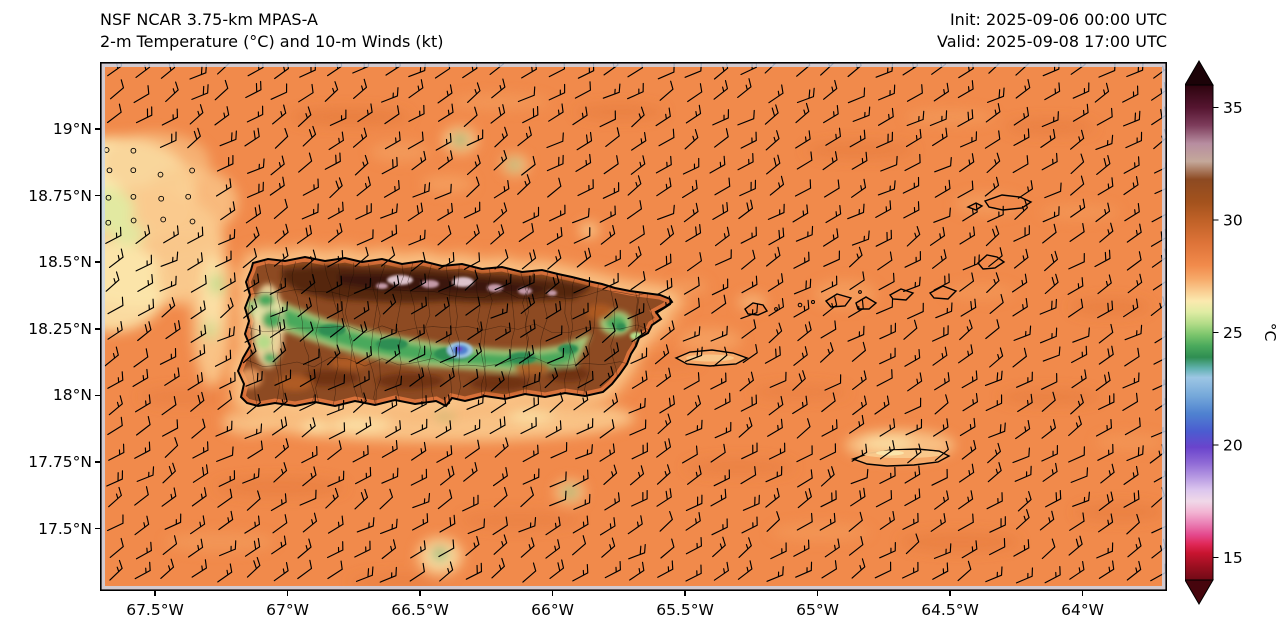  I want to click on init-time-label: Init: 2025-09-06 00:00 UTC, so click(1058, 19).